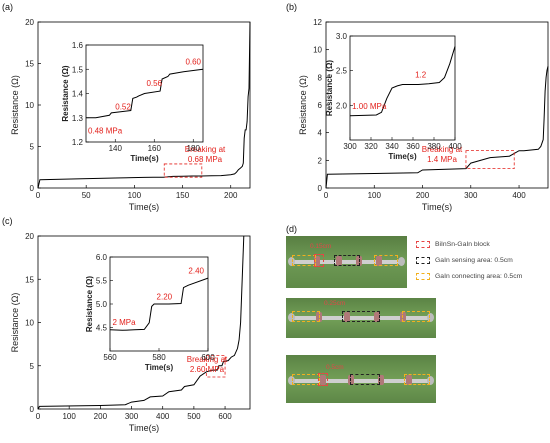  Describe the element at coordinates (78, 45) in the screenshot. I see `inset-y-tick-label: 1.6` at that location.